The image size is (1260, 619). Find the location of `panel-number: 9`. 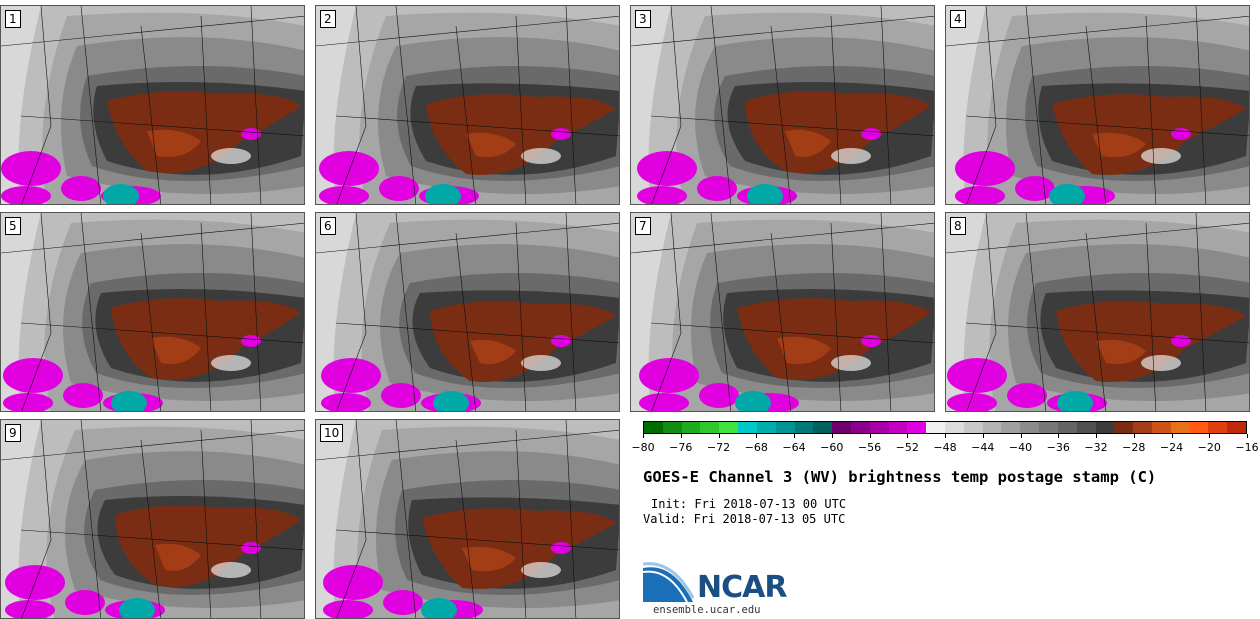

panel-number: 9 is located at coordinates (13, 433).